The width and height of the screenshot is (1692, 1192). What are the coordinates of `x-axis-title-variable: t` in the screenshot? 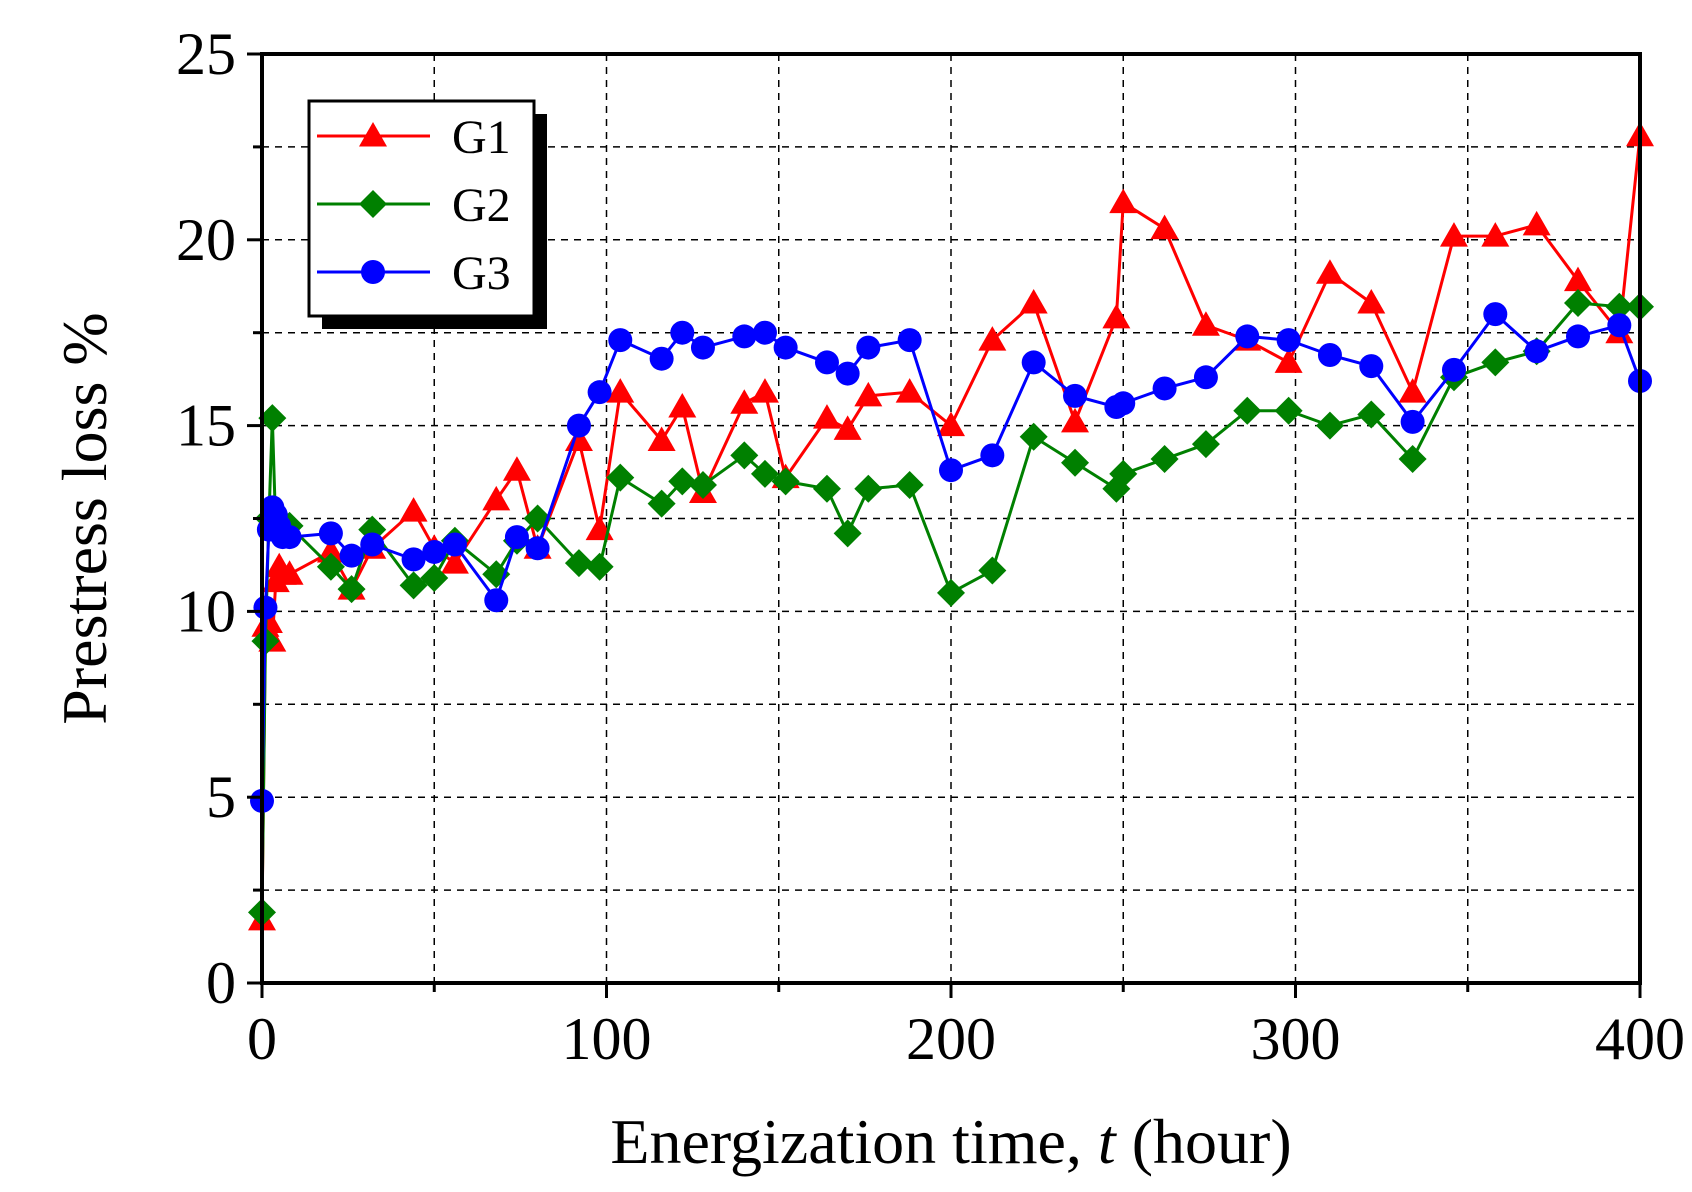 It's located at (1108, 1141).